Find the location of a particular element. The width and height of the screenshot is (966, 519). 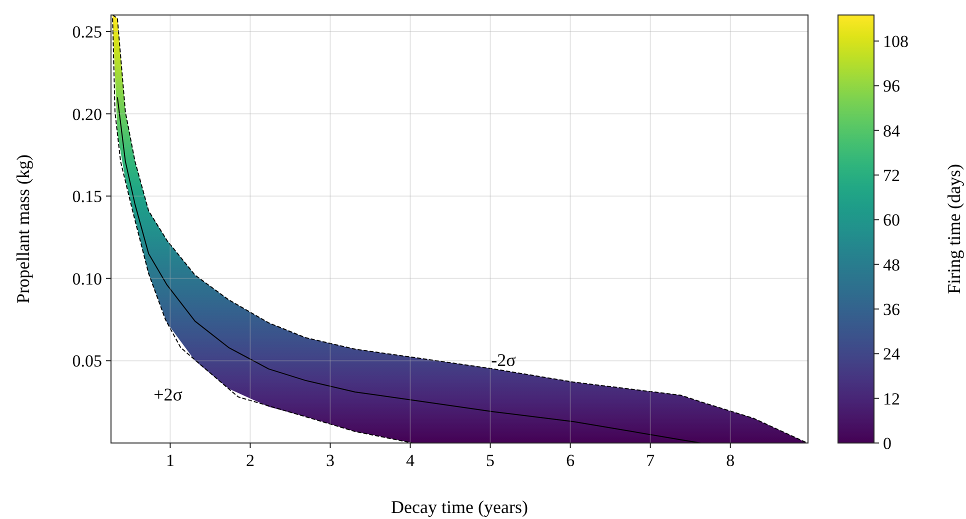

y-tick-label: 0.10 is located at coordinates (87, 278).